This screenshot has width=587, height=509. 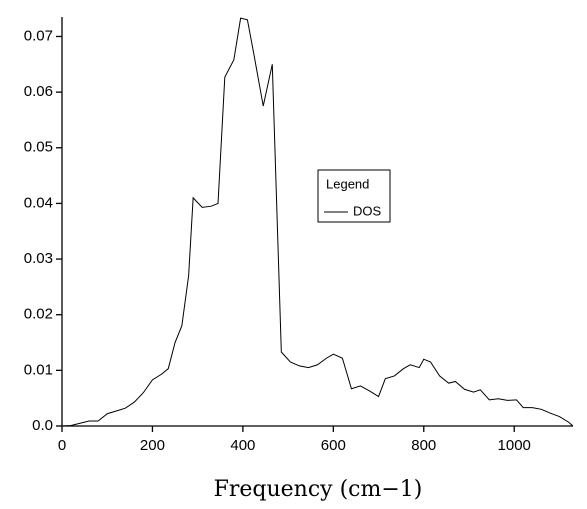 What do you see at coordinates (42, 425) in the screenshot?
I see `y-tick-label: 0.0` at bounding box center [42, 425].